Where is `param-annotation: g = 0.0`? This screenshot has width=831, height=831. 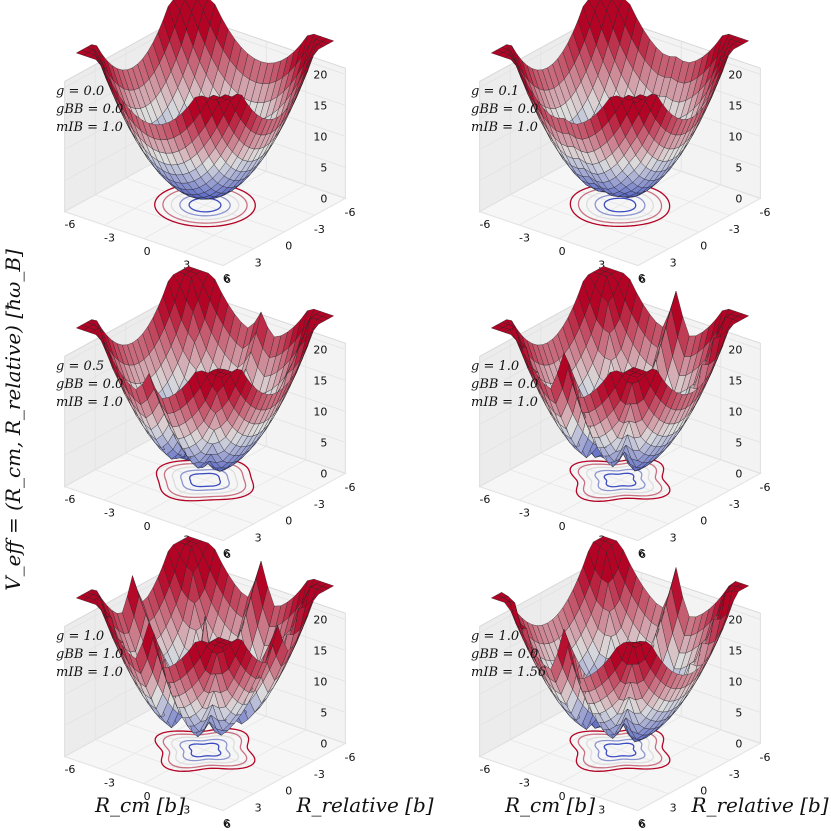 param-annotation: g = 0.0 is located at coordinates (80, 91).